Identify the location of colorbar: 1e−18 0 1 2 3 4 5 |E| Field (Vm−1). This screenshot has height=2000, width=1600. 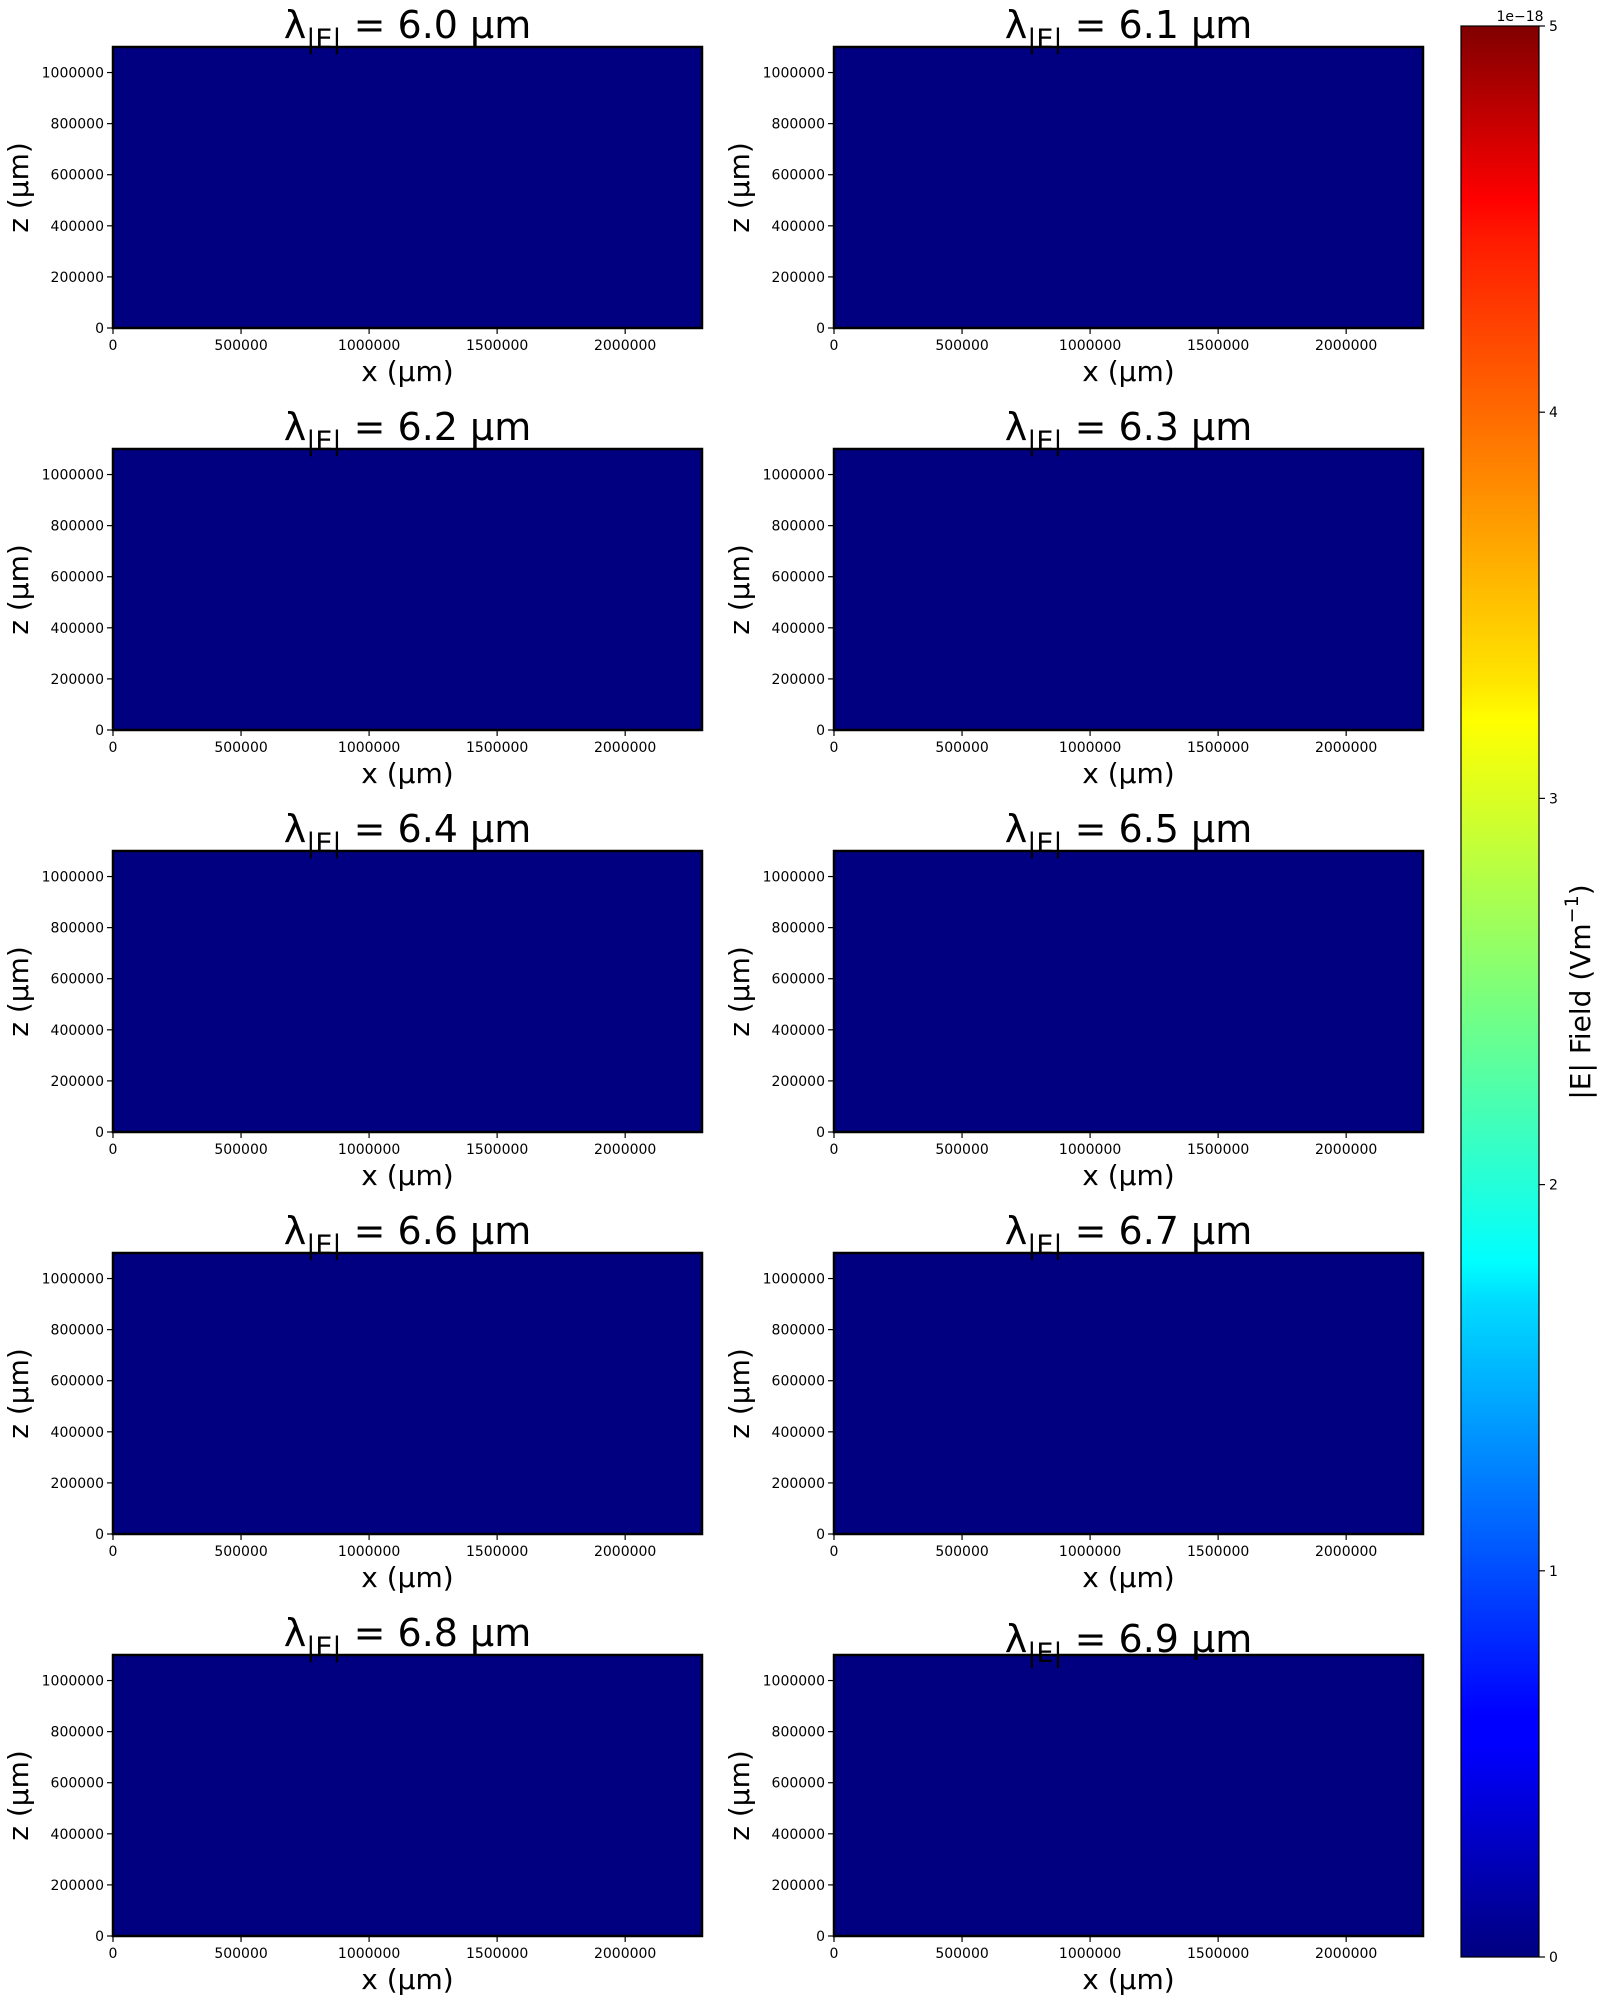
(1528, 987).